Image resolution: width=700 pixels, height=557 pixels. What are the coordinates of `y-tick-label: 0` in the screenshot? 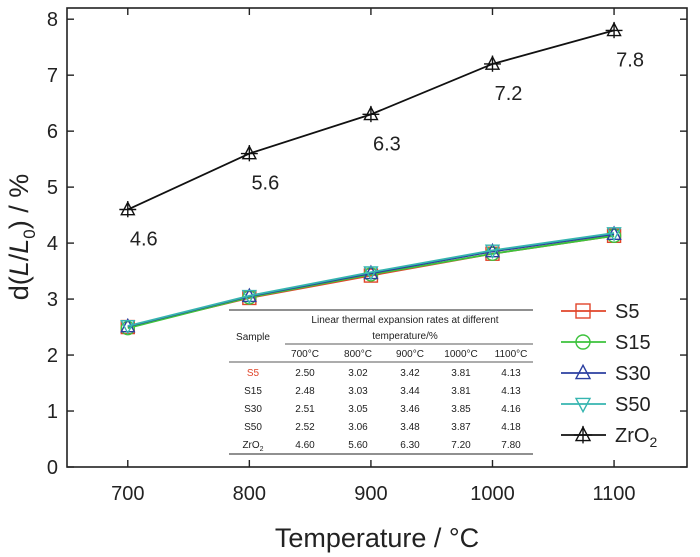 It's located at (52, 468).